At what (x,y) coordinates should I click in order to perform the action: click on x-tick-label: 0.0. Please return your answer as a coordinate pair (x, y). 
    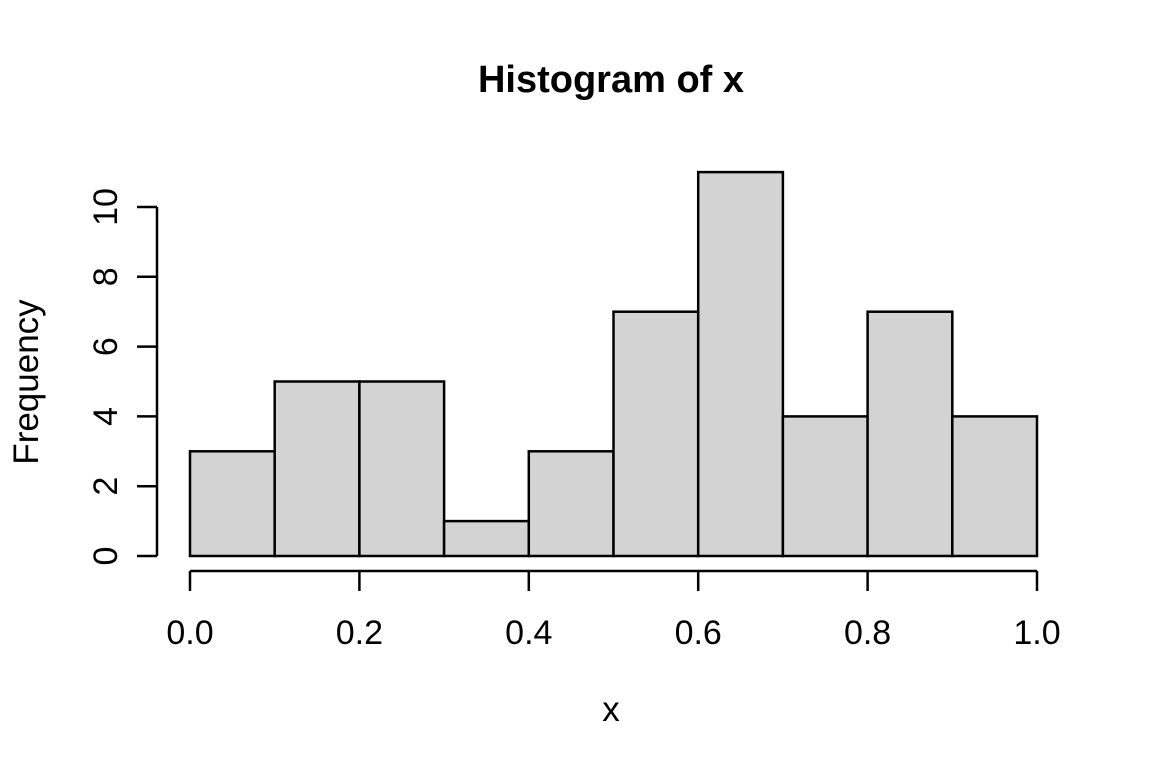
    Looking at the image, I should click on (189, 633).